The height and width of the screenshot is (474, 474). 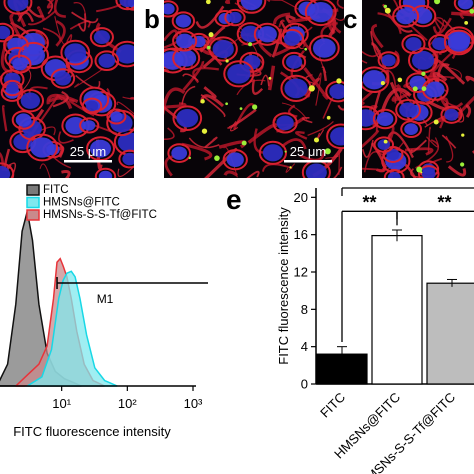 What do you see at coordinates (193, 403) in the screenshot?
I see `x-tick-label: 10³` at bounding box center [193, 403].